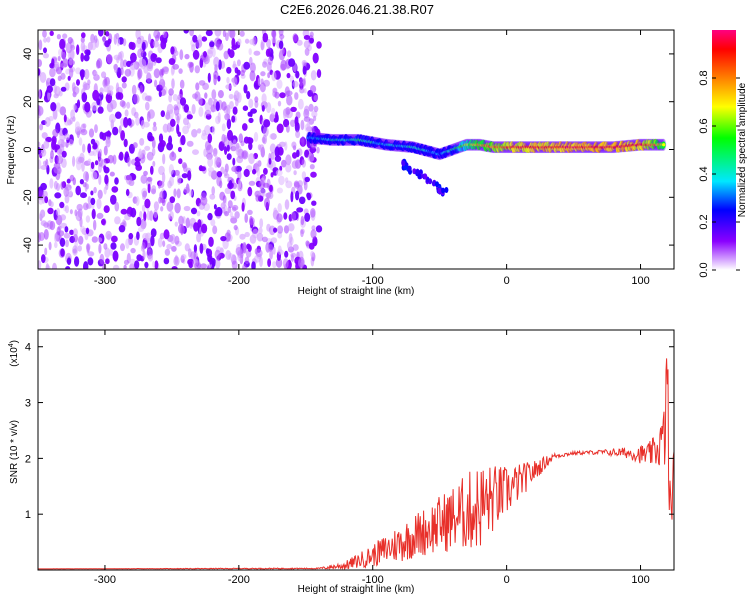 The image size is (750, 600). I want to click on y-tick-label: -20, so click(28, 197).